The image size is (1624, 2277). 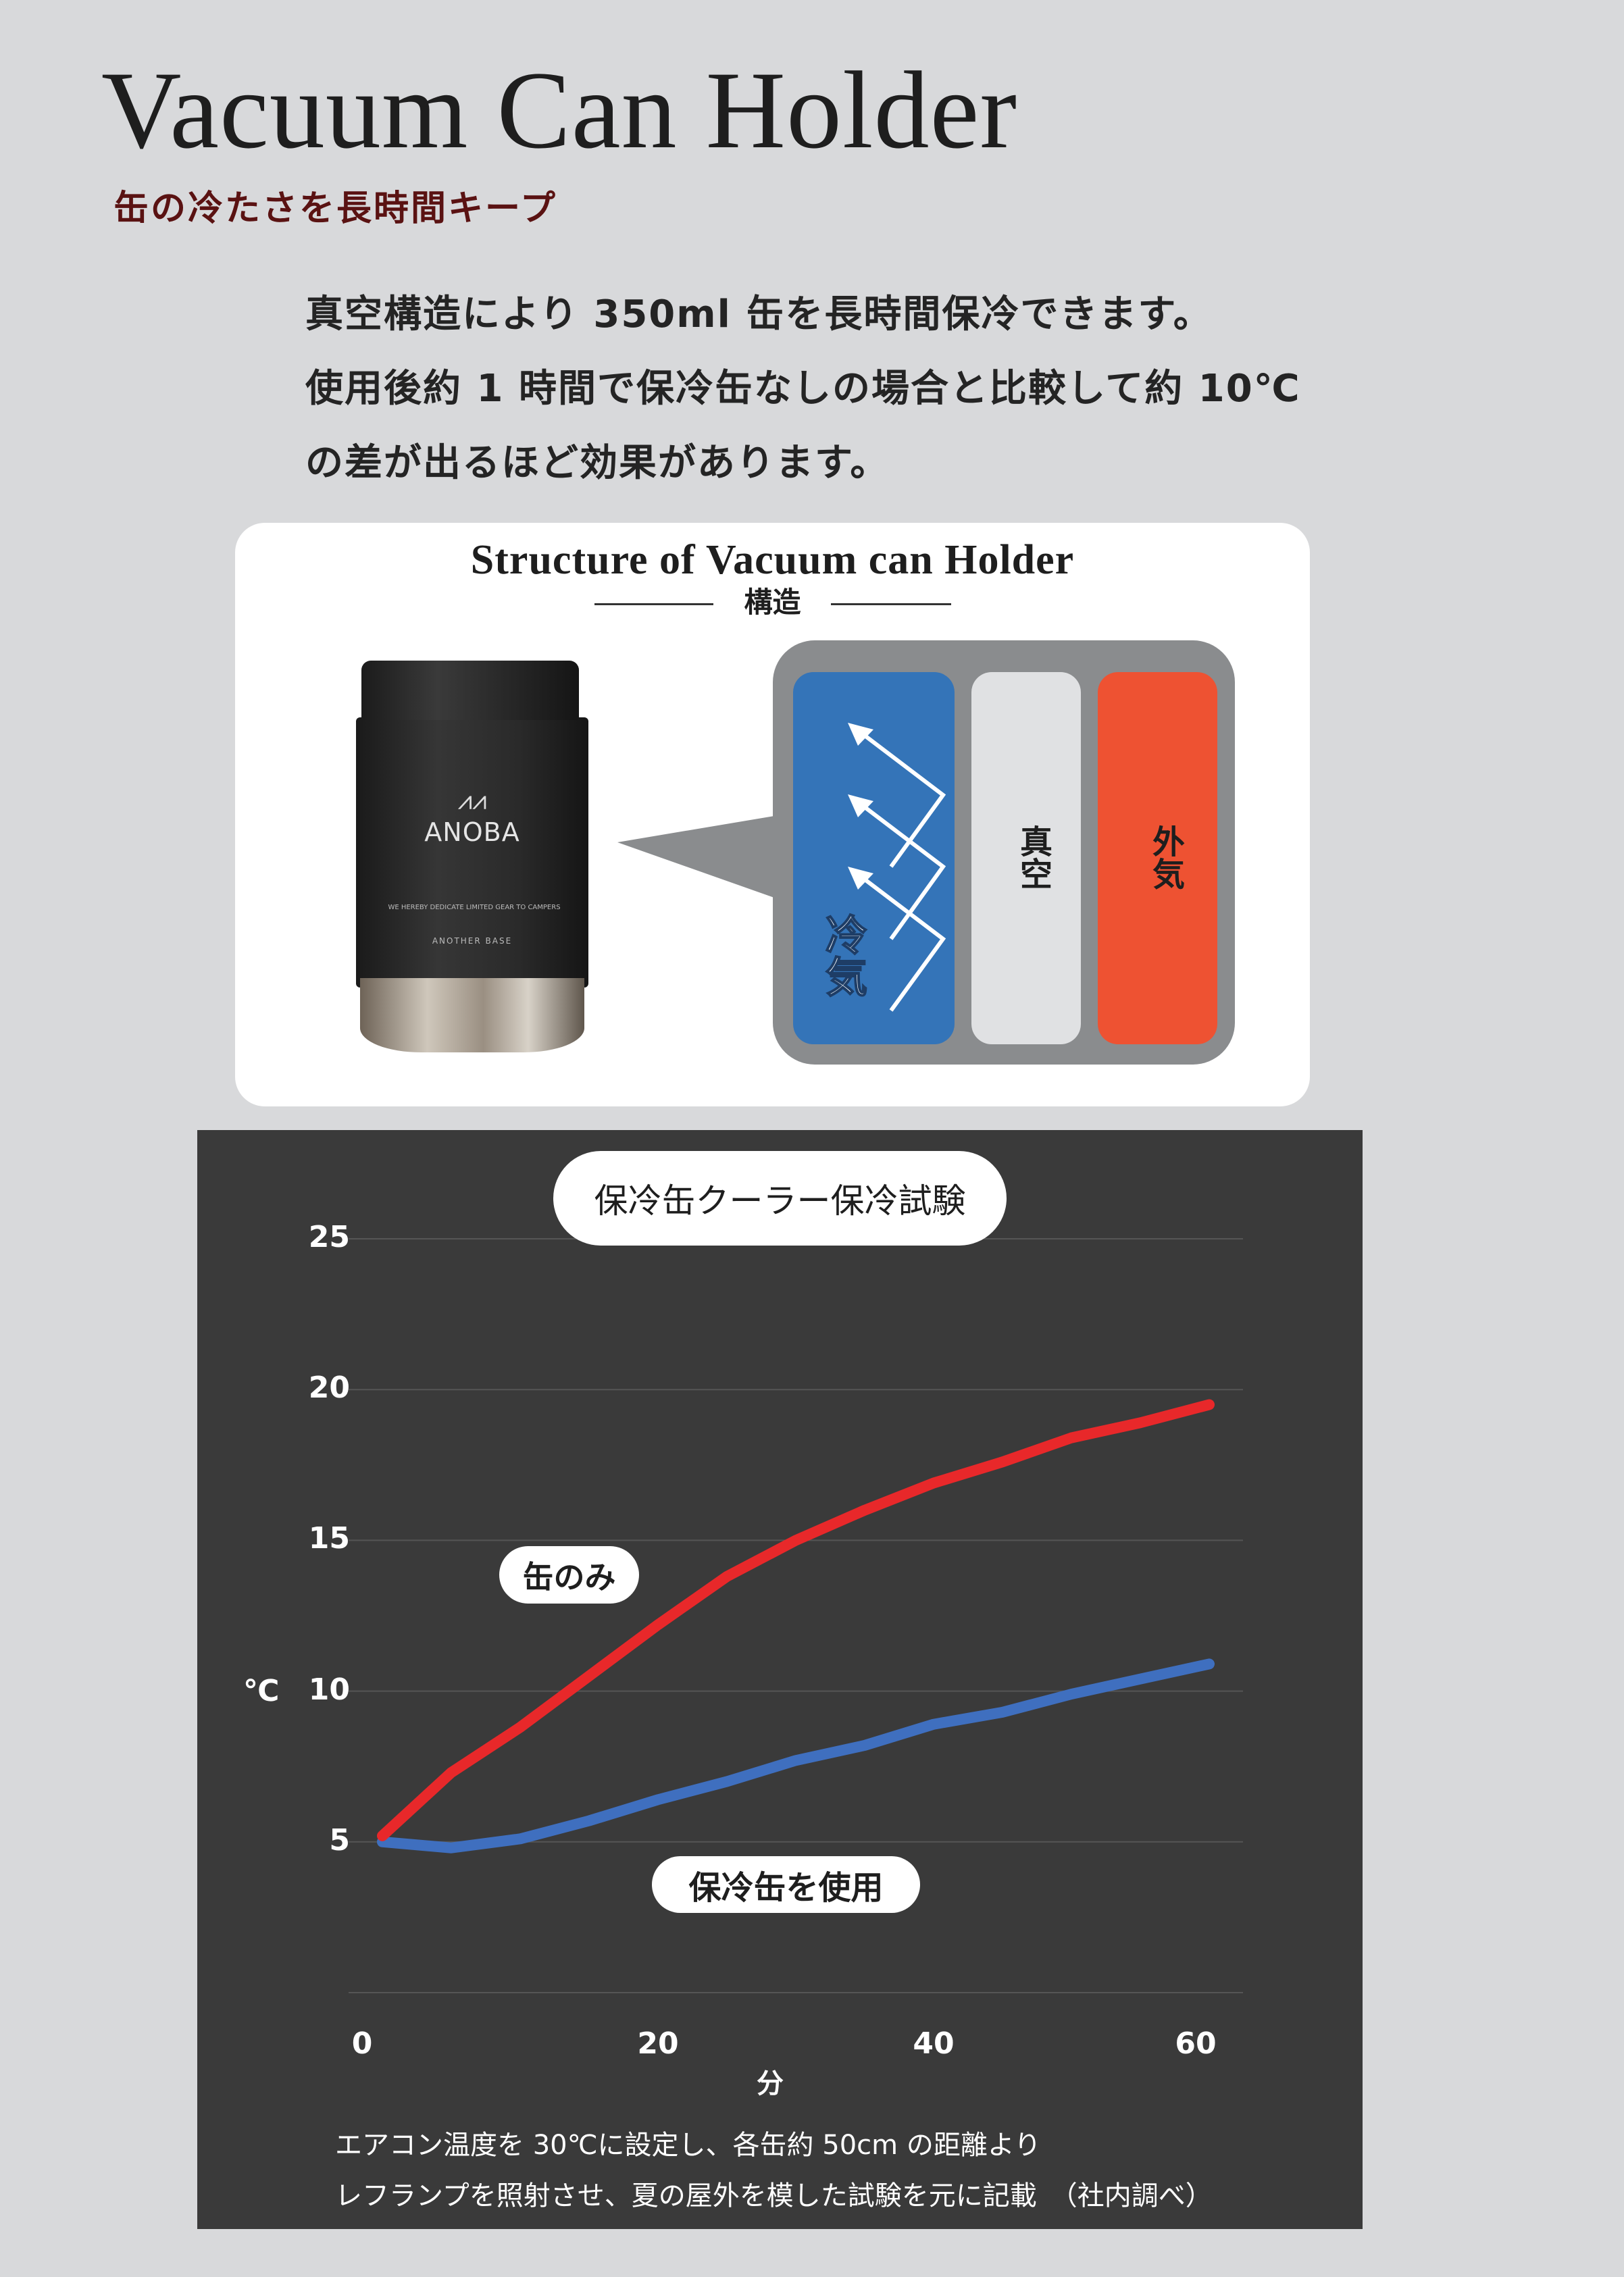 I want to click on y-tick-label: 5, so click(x=339, y=1840).